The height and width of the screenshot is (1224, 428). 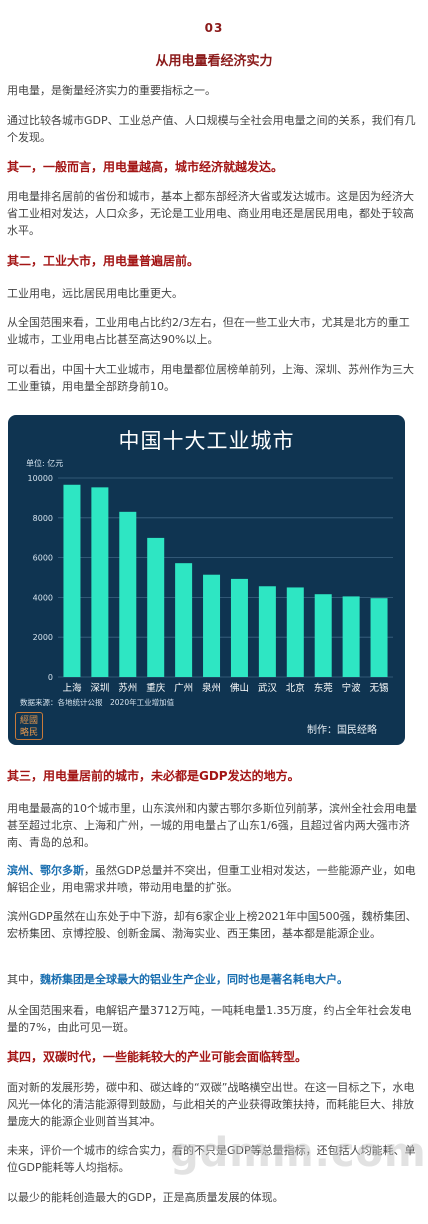 I want to click on paragraph: 其中，魏桥集团是全球最大的铝业生产企业，同时也是著名耗电大户。, so click(x=212, y=979).